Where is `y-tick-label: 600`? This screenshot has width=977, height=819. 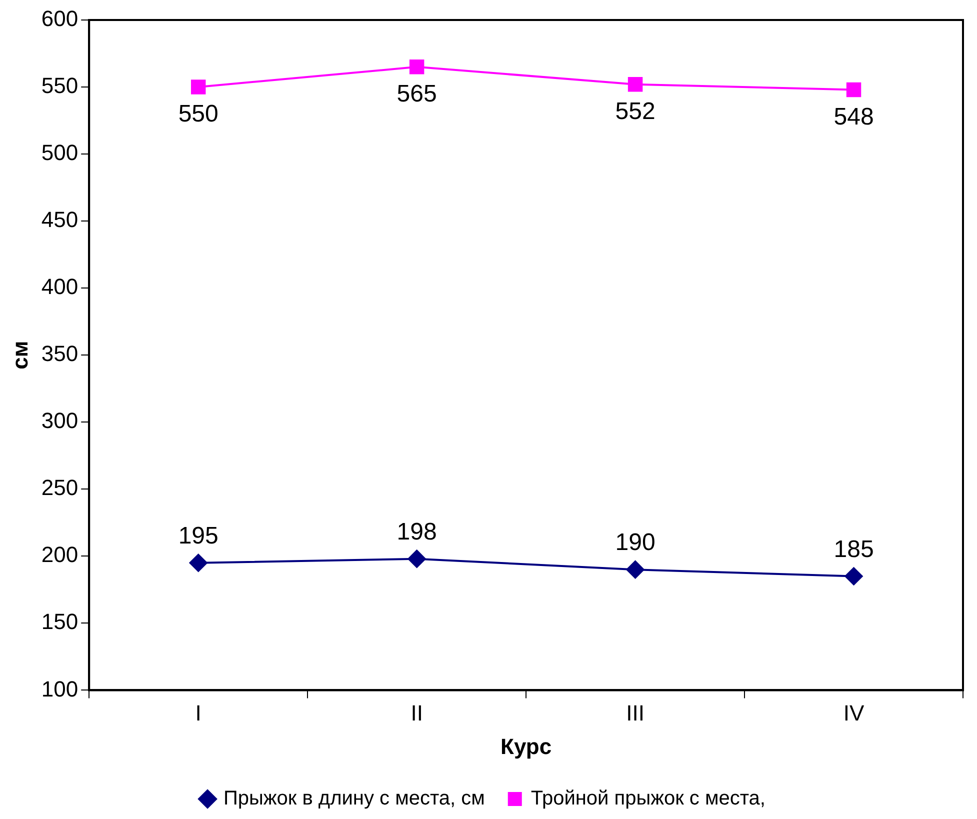 y-tick-label: 600 is located at coordinates (59, 19).